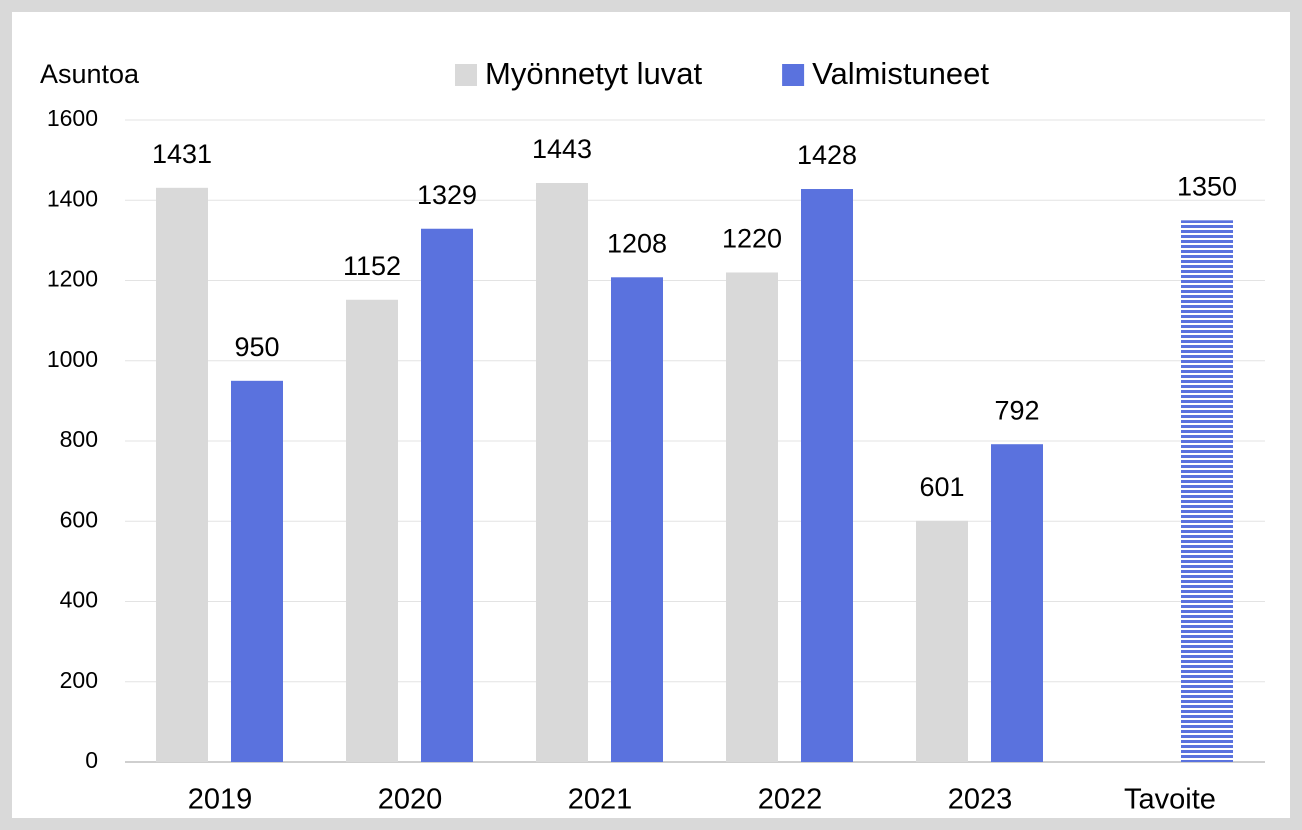 Image resolution: width=1302 pixels, height=830 pixels. Describe the element at coordinates (1170, 800) in the screenshot. I see `x-tick-label: Tavoite` at that location.